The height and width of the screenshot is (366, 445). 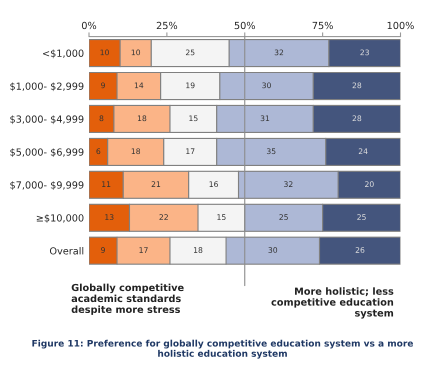 I want to click on x-tick-label: 50%, so click(x=245, y=26).